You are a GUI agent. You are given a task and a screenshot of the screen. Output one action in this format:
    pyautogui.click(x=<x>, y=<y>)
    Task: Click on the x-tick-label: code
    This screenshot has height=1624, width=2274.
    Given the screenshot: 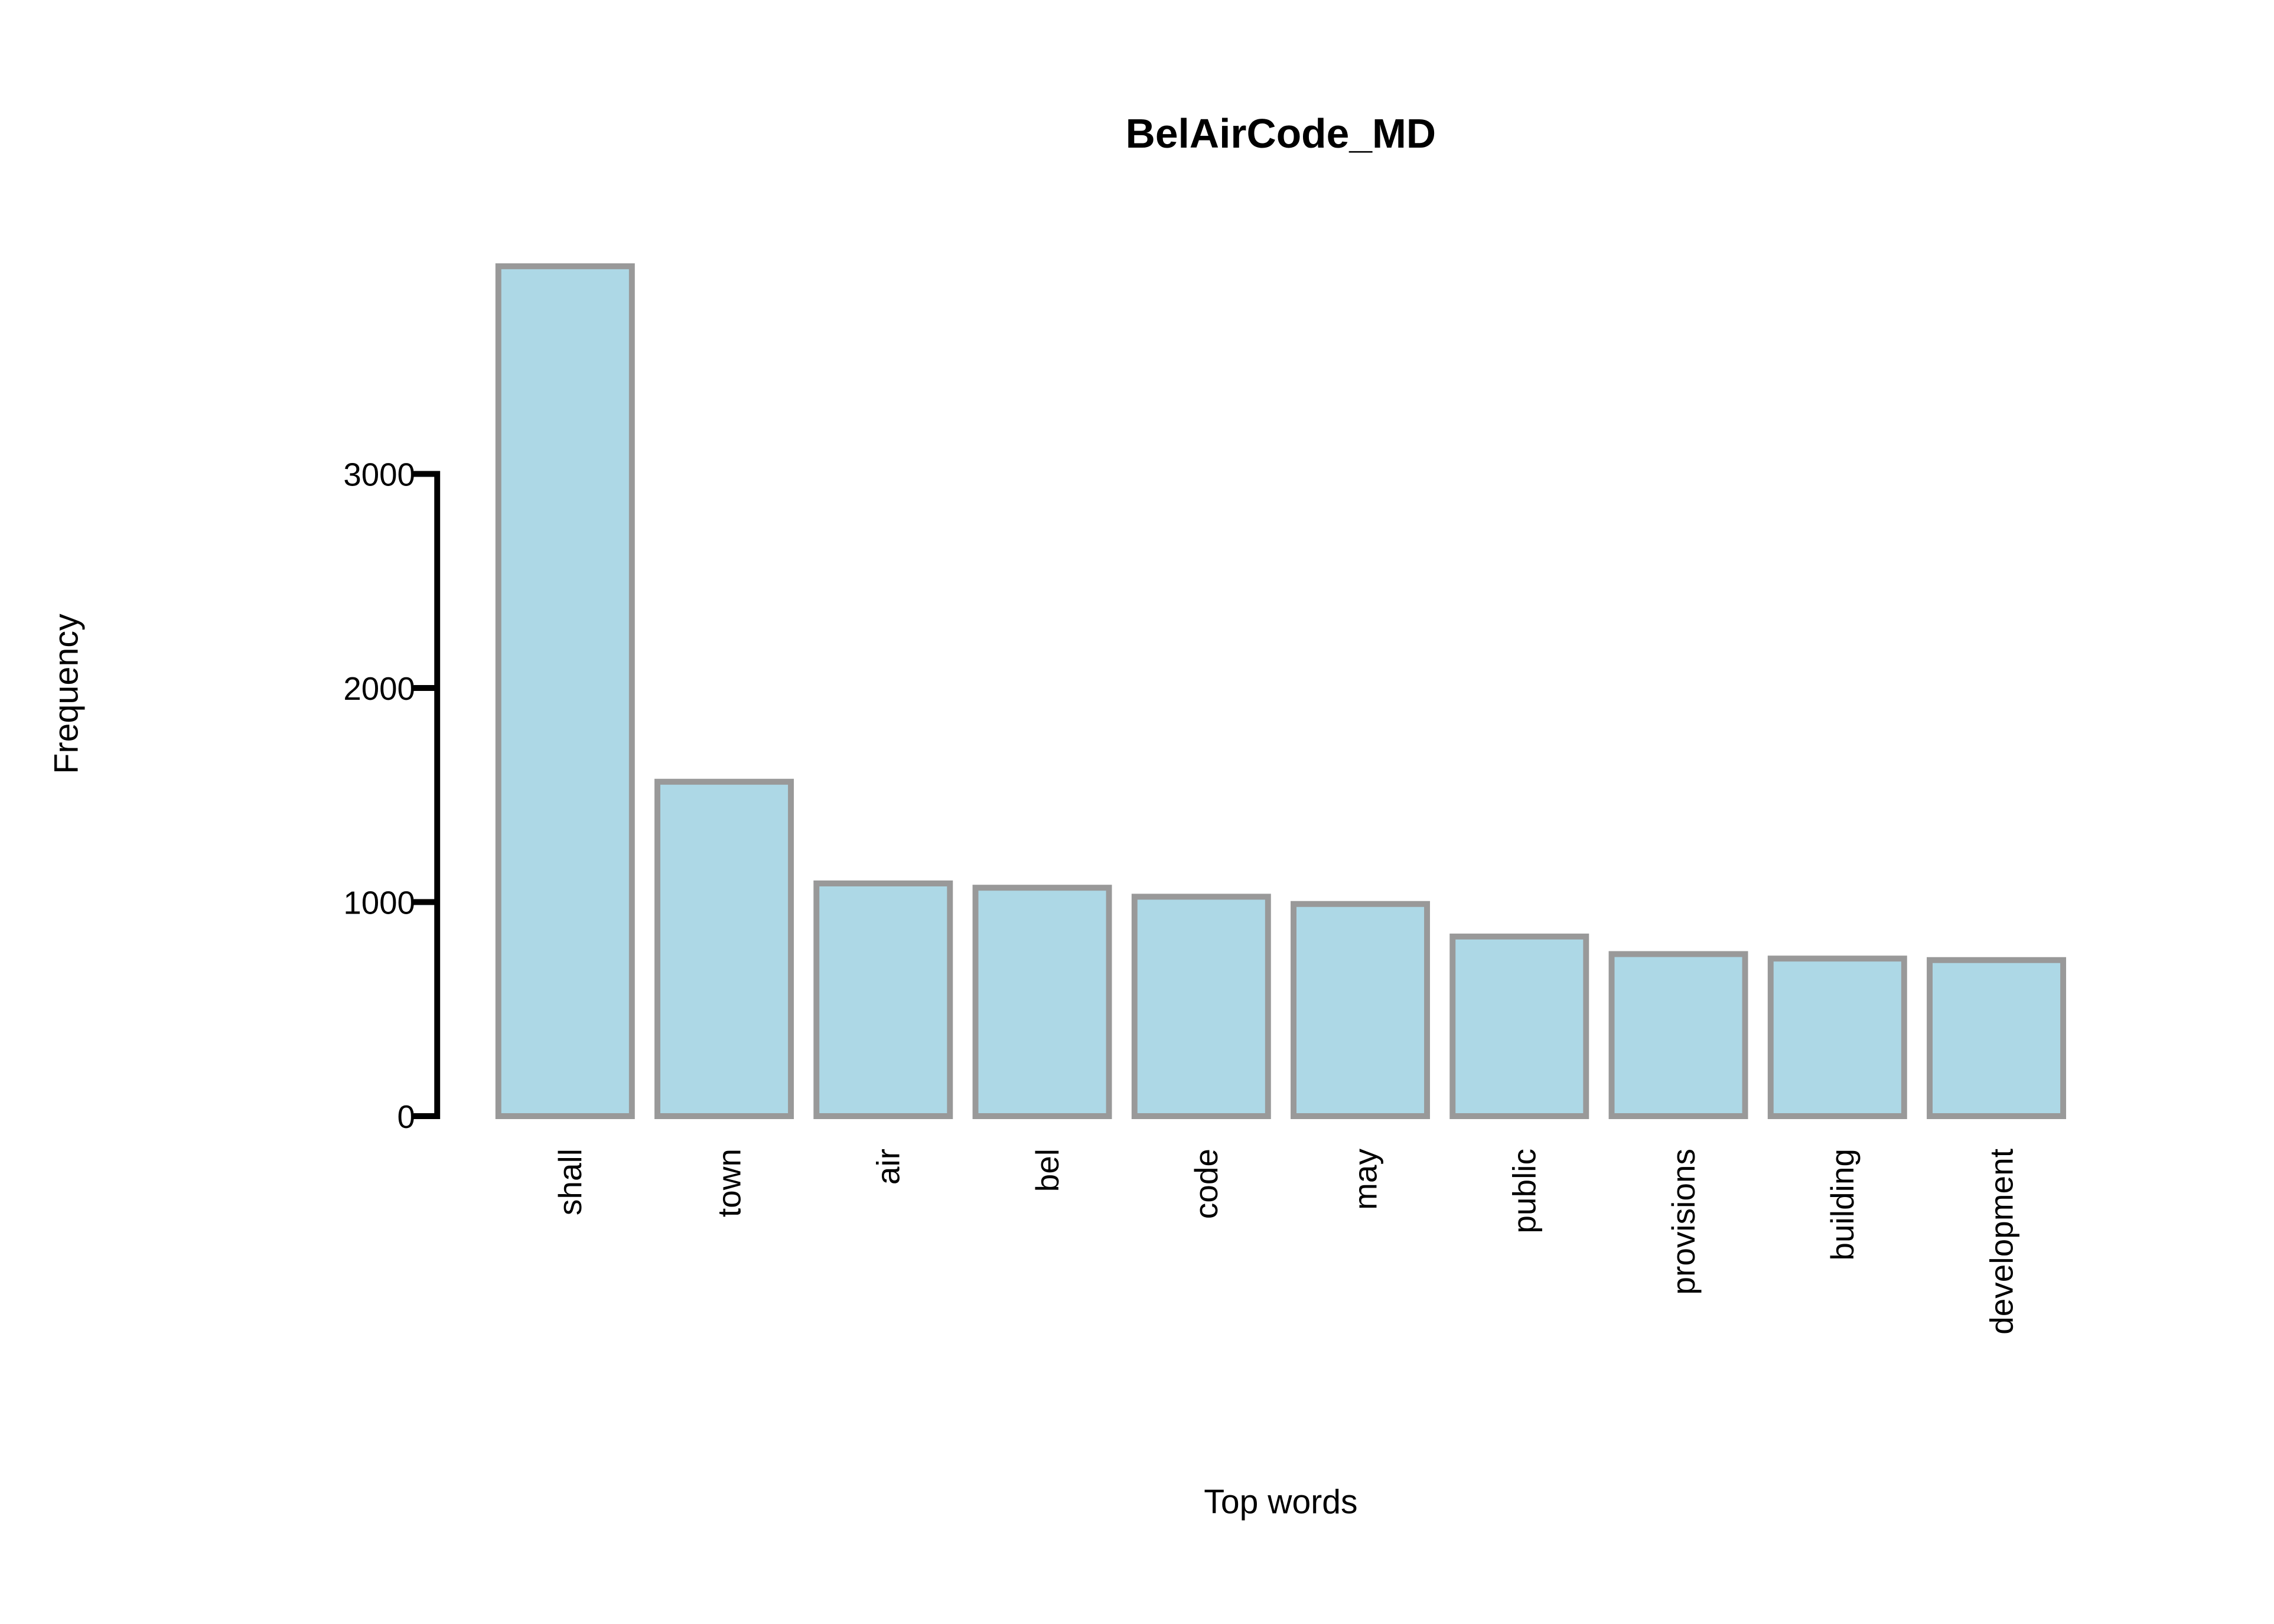 What is the action you would take?
    pyautogui.click(x=1206, y=1184)
    